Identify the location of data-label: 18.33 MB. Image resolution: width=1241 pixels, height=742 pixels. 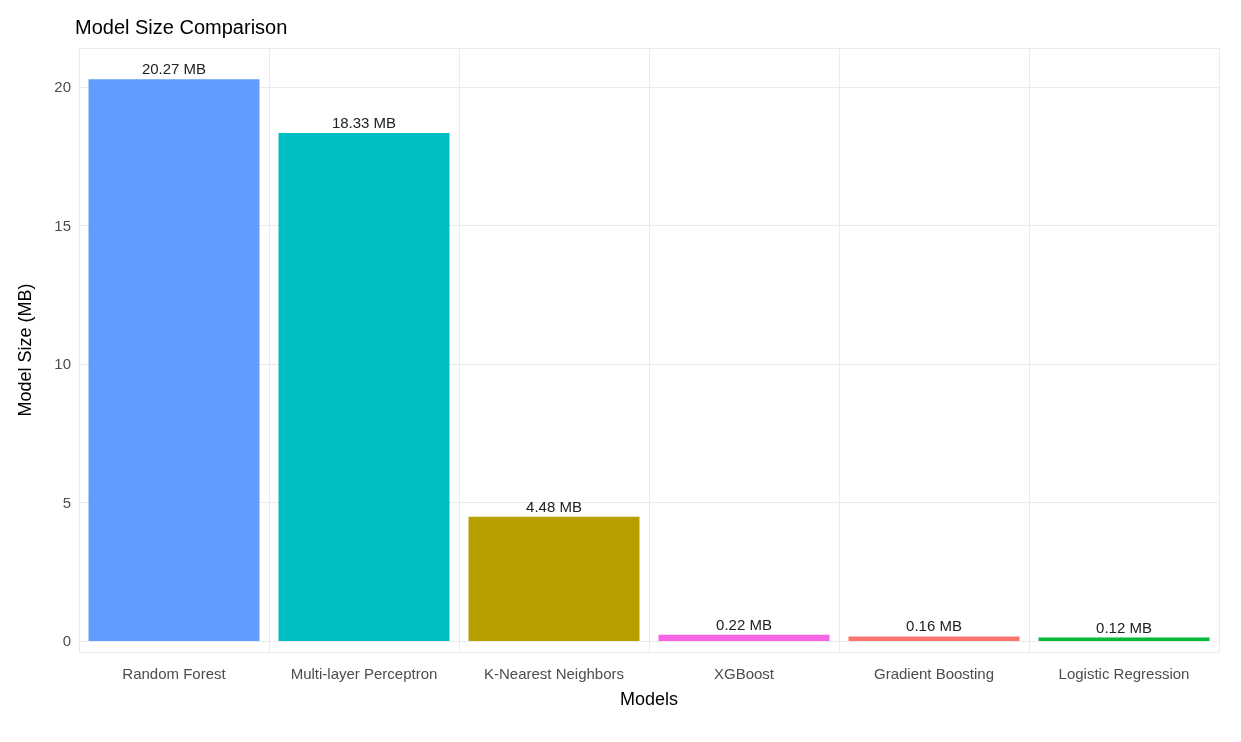
(364, 123).